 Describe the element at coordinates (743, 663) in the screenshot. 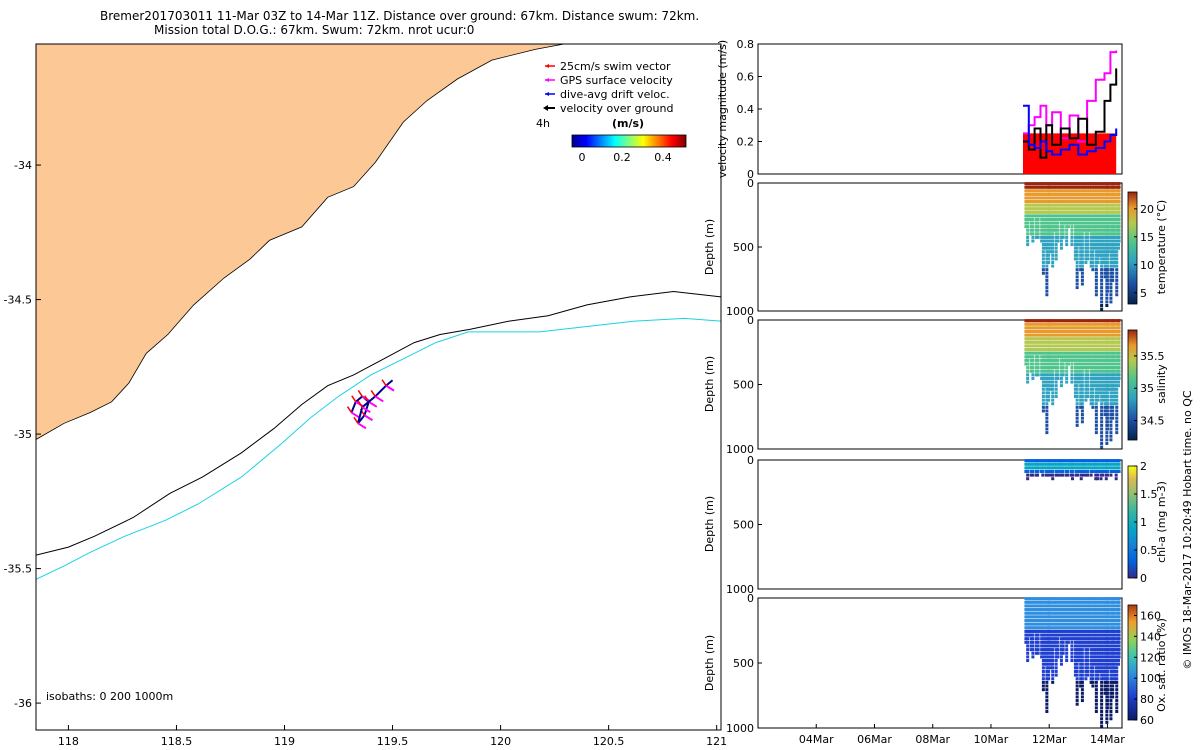

I see `depth-tick-label: 500` at that location.